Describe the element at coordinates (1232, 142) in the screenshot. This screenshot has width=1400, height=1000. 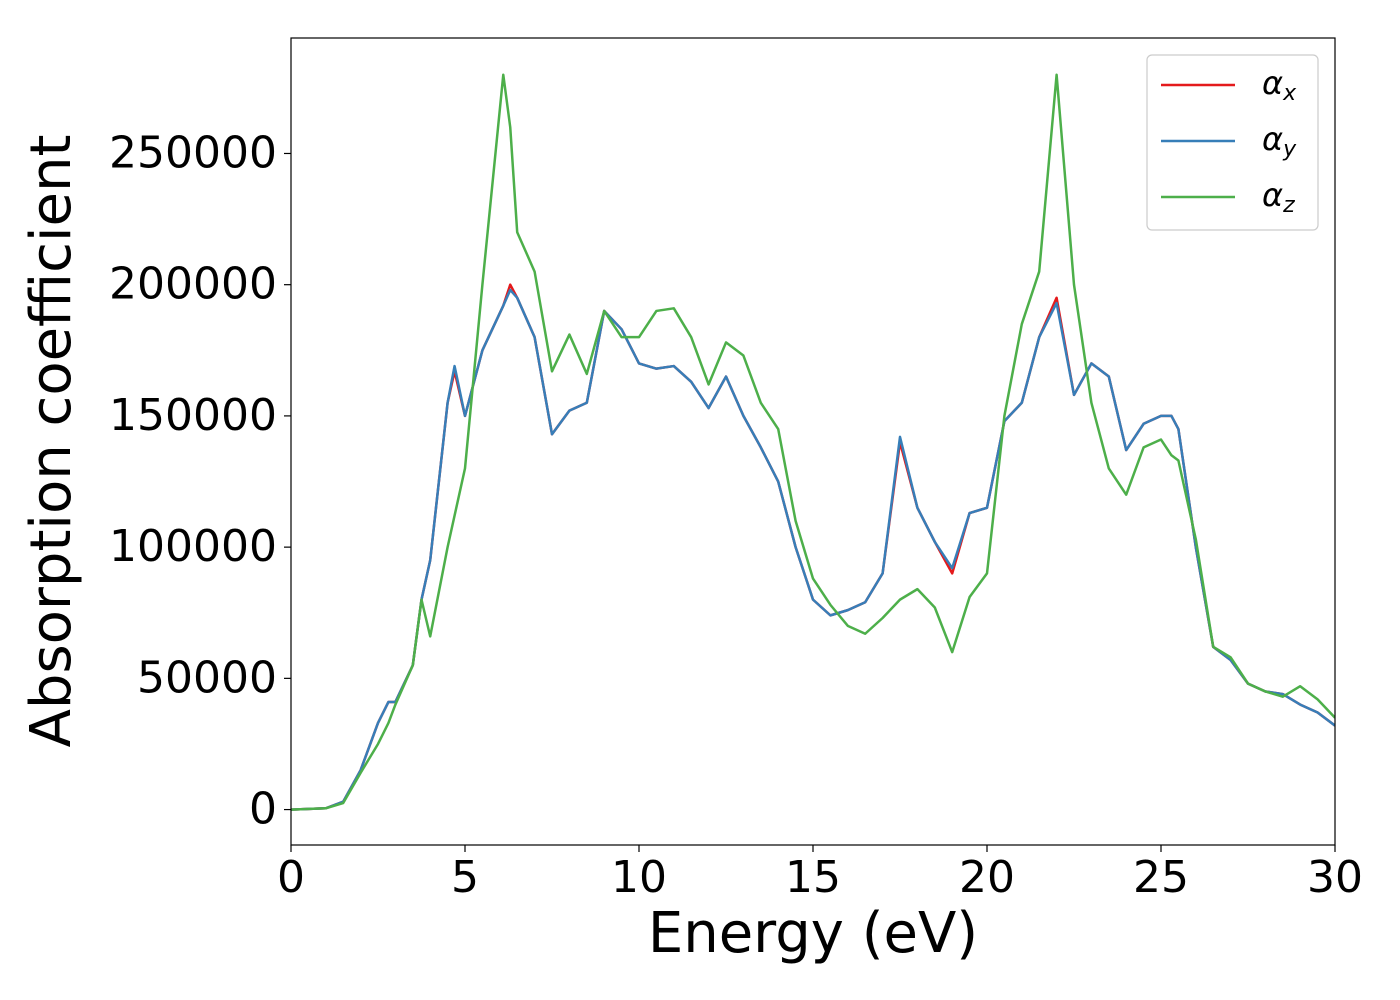
I see `legend-box` at that location.